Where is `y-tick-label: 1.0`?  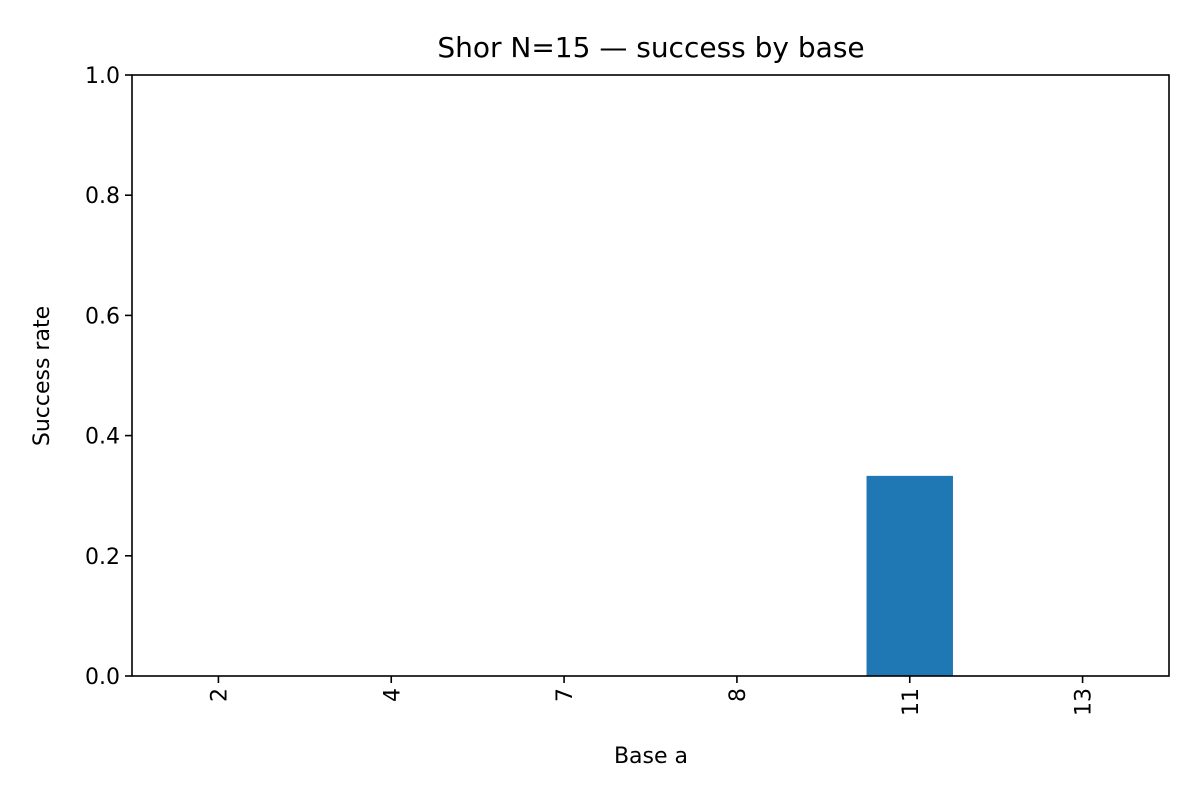 y-tick-label: 1.0 is located at coordinates (102, 76).